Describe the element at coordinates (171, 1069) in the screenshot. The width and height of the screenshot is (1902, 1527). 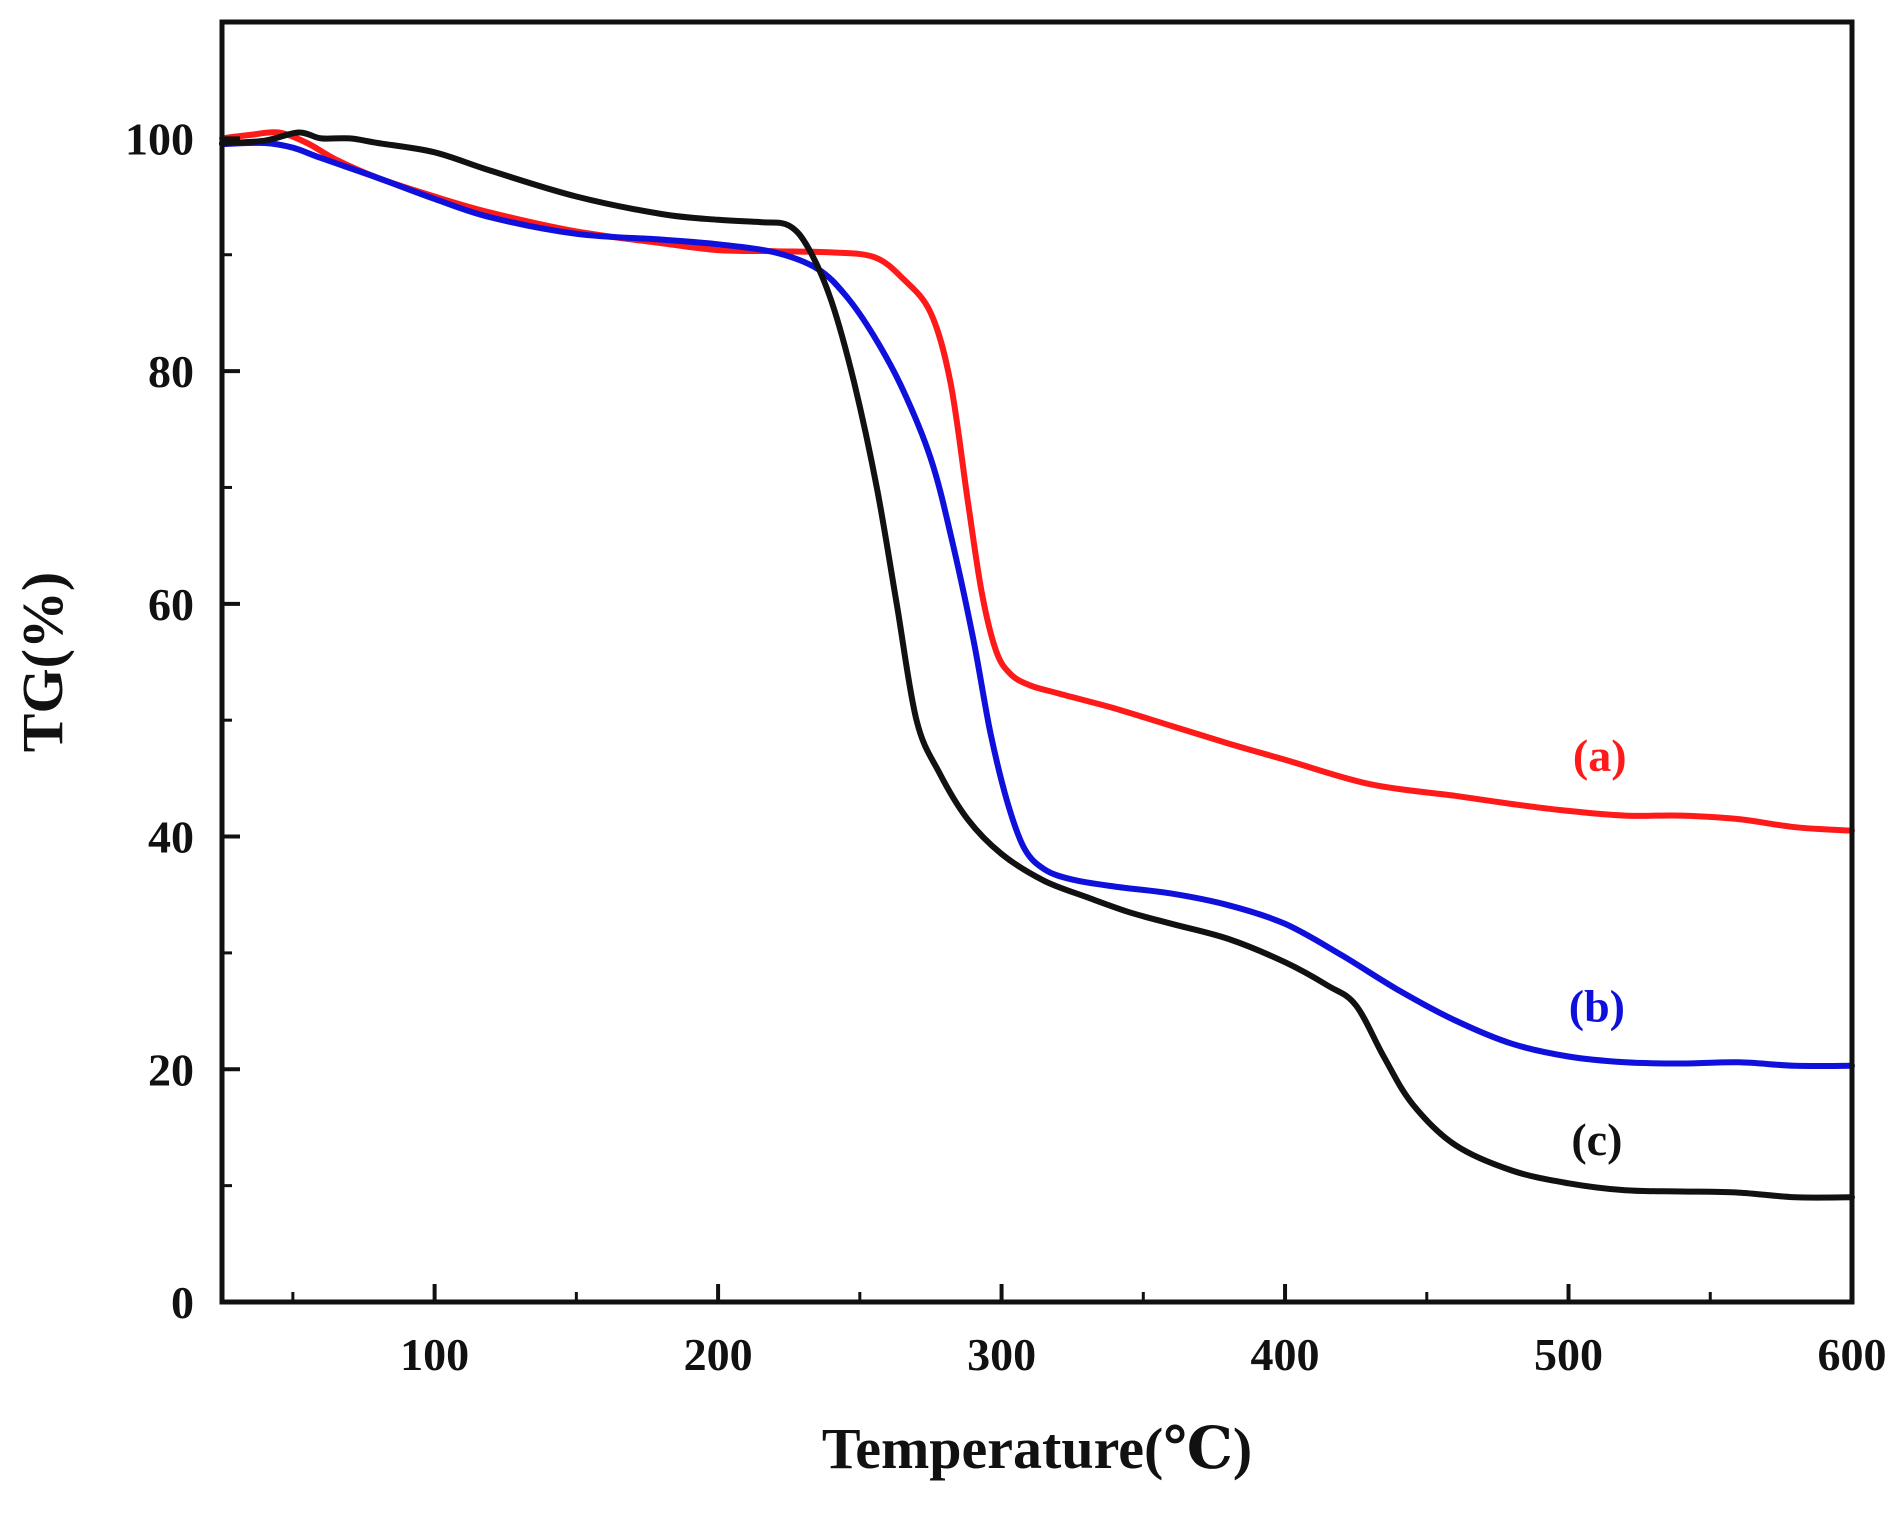
I see `y-tick-label: 20` at that location.